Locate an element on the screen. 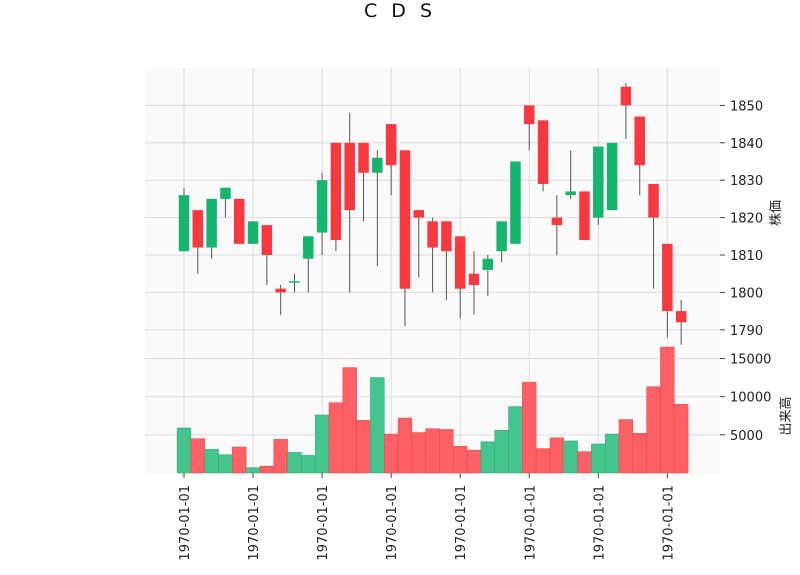  volume-tick-label: 15000 is located at coordinates (750, 359).